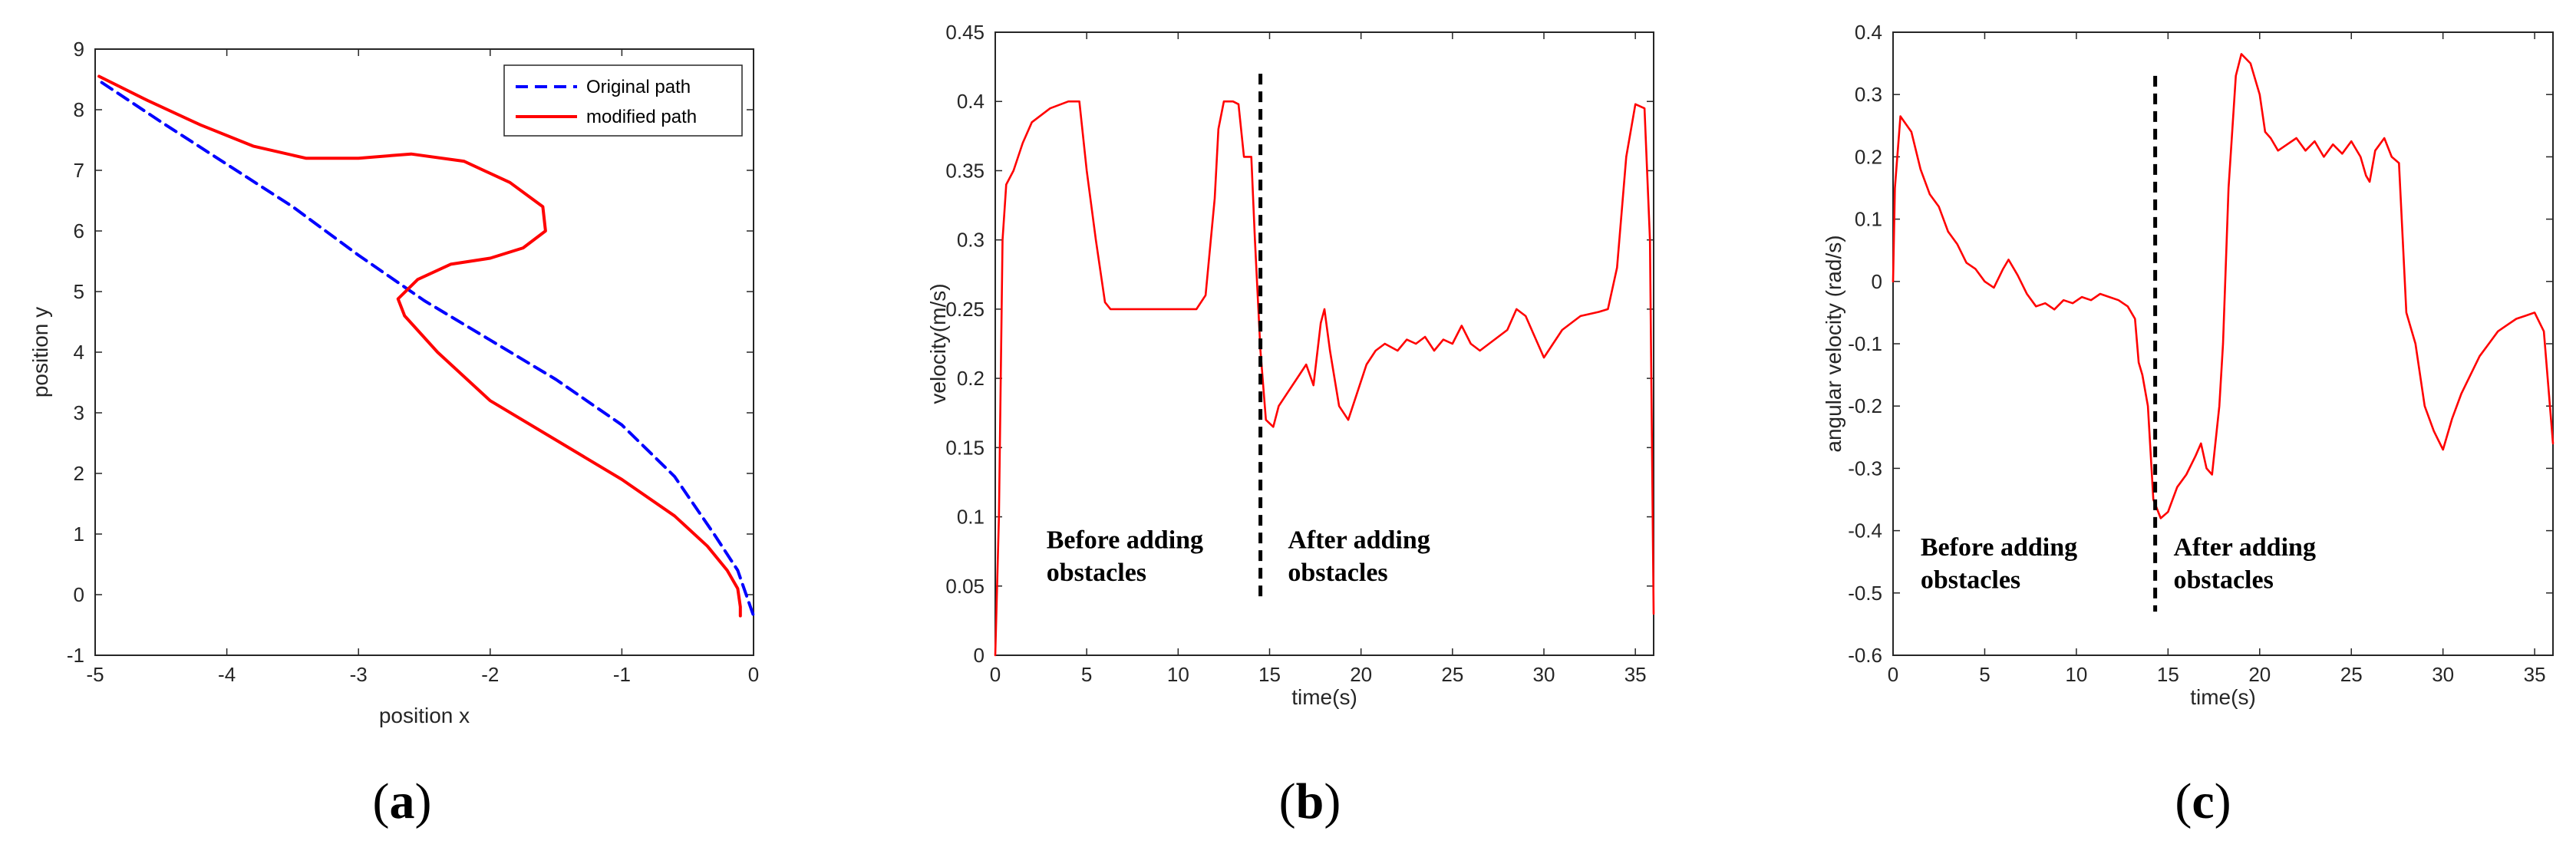 The image size is (2576, 854). Describe the element at coordinates (1865, 655) in the screenshot. I see `y-tick-label: -0.6` at that location.